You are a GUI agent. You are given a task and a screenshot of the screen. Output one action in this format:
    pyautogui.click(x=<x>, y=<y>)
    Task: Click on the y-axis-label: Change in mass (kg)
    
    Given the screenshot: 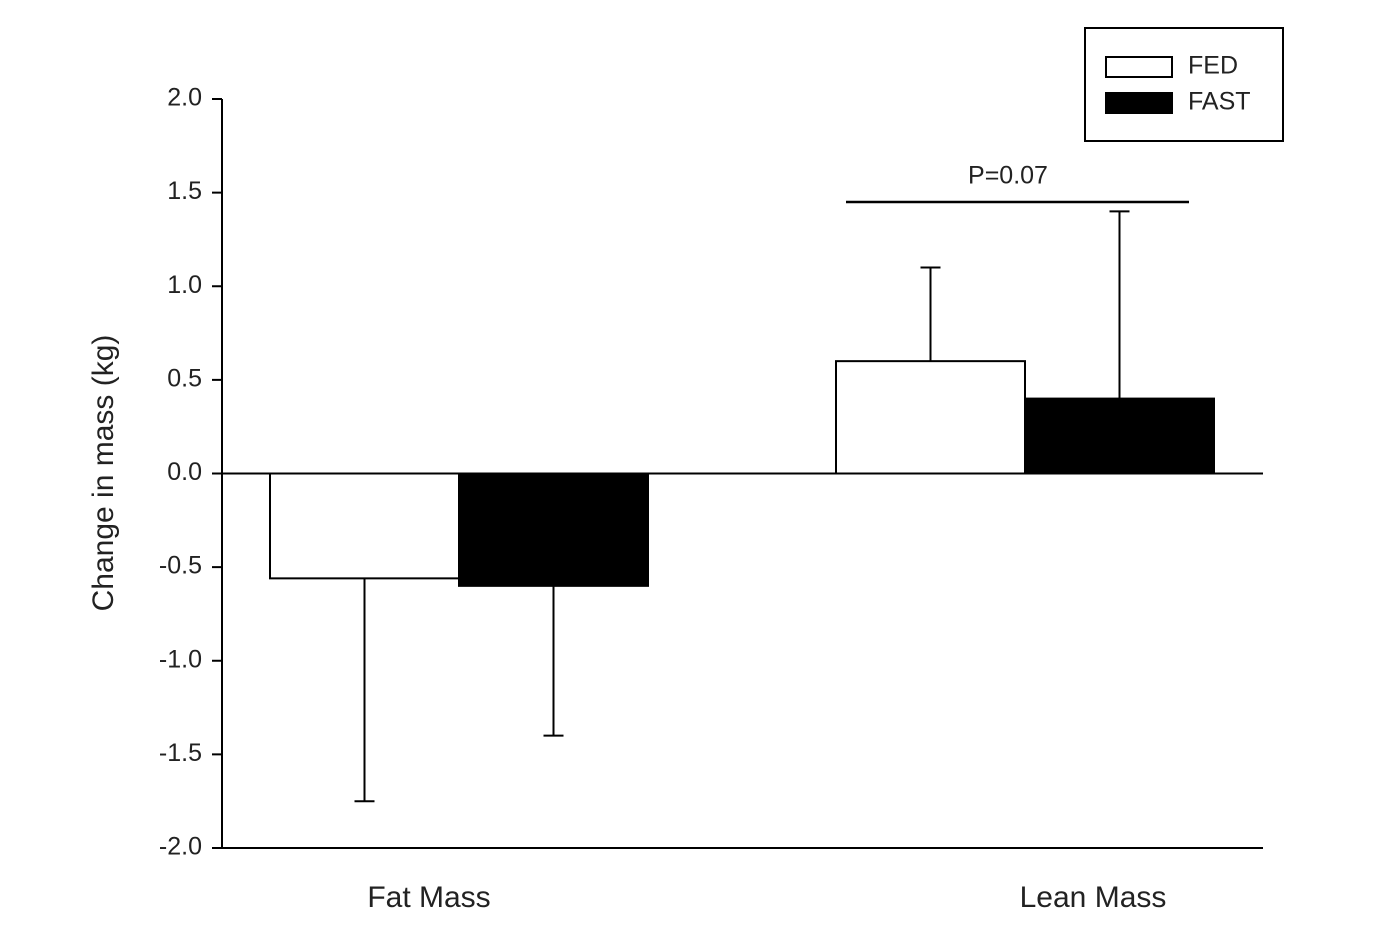 What is the action you would take?
    pyautogui.click(x=103, y=473)
    